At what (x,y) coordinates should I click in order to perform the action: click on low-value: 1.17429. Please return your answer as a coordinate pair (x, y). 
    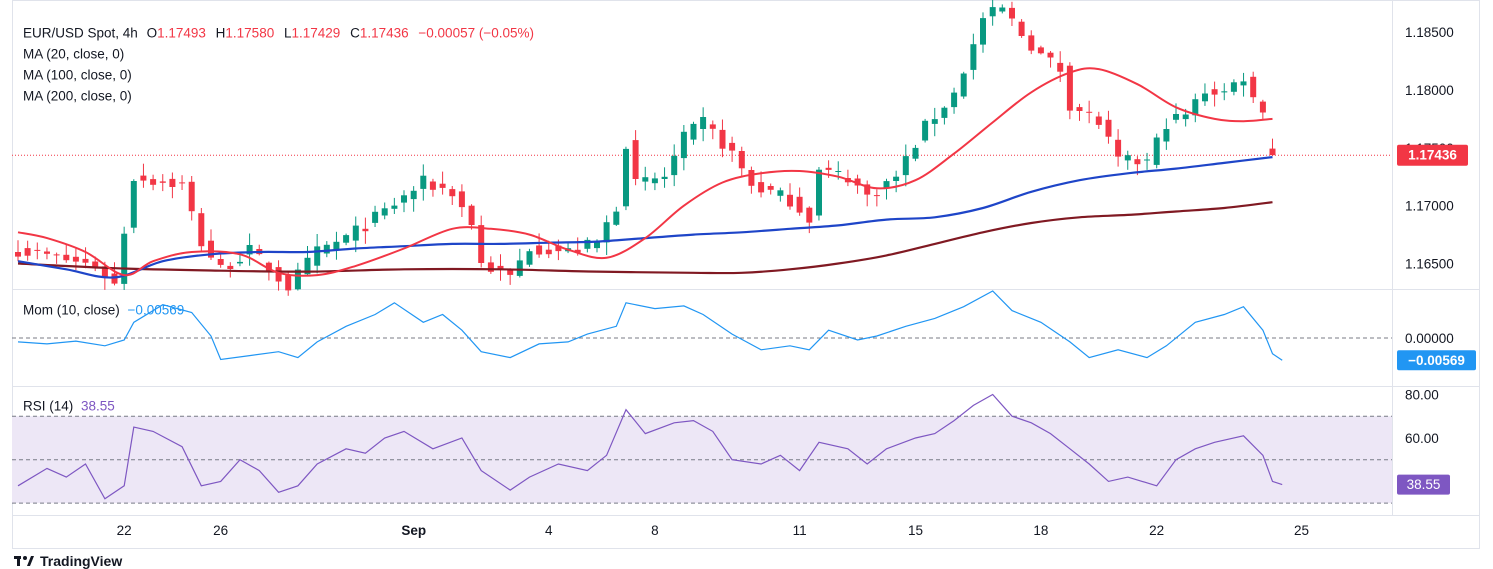
    Looking at the image, I should click on (316, 33).